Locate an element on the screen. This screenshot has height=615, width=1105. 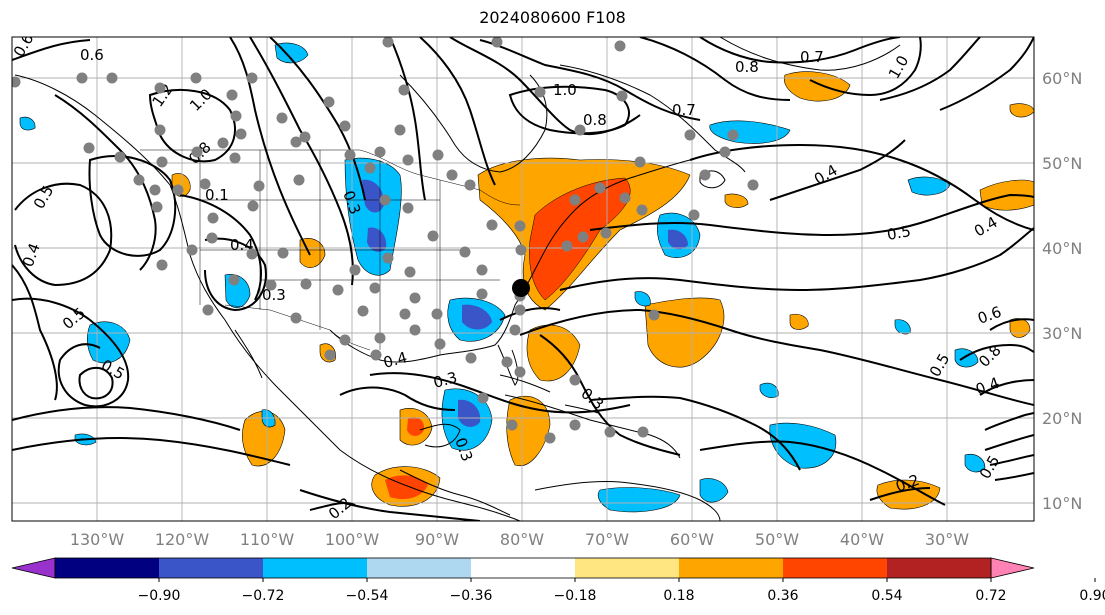
colorbar-tick-label: −0.36 is located at coordinates (471, 596).